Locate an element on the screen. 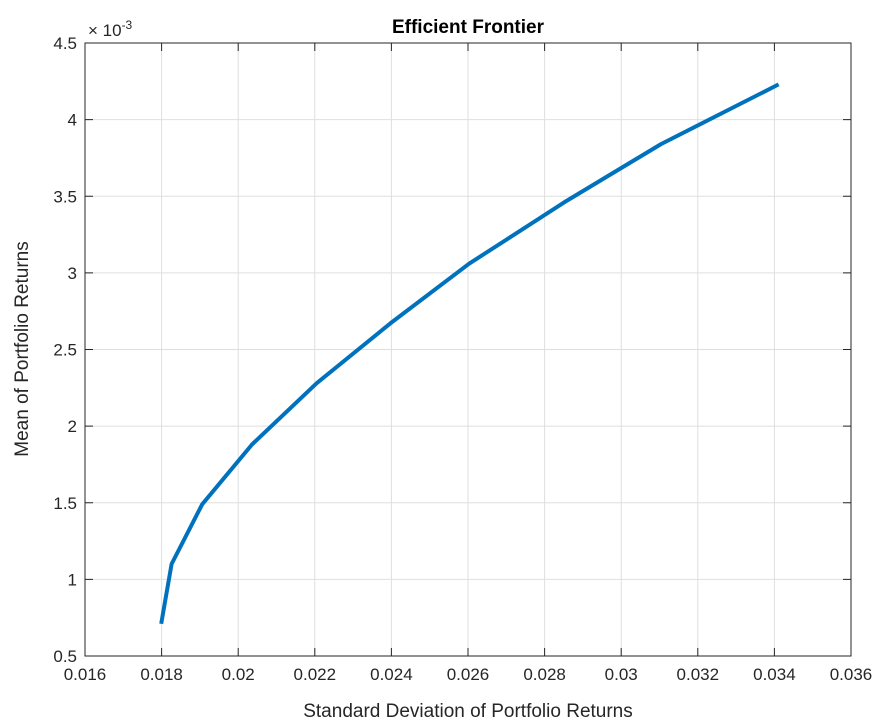  x-tick-label-1: 0.018 is located at coordinates (161, 674).